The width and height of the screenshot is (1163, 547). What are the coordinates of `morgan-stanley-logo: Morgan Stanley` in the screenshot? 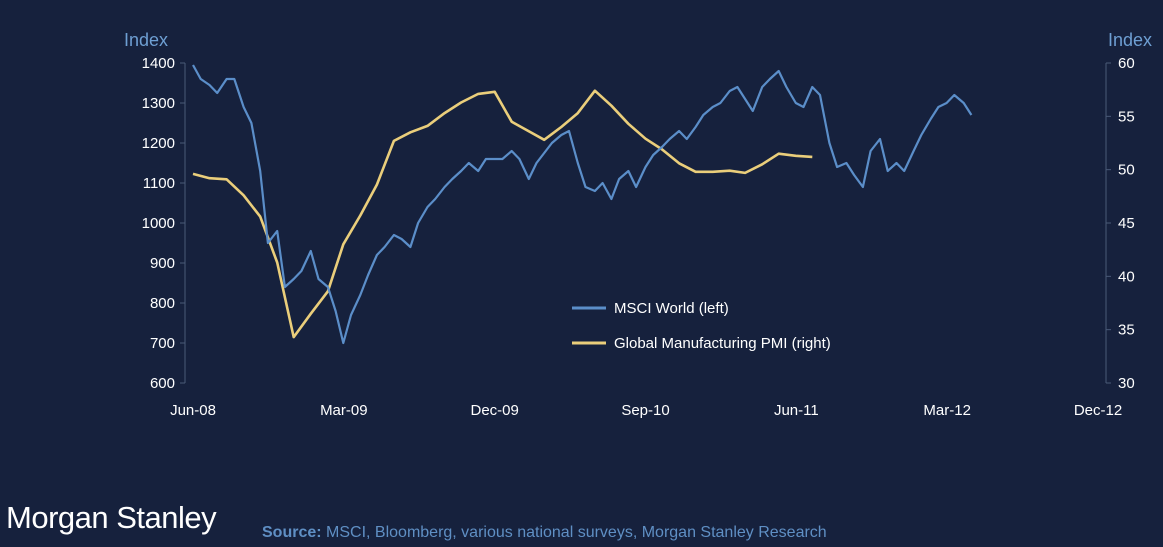 It's located at (111, 517).